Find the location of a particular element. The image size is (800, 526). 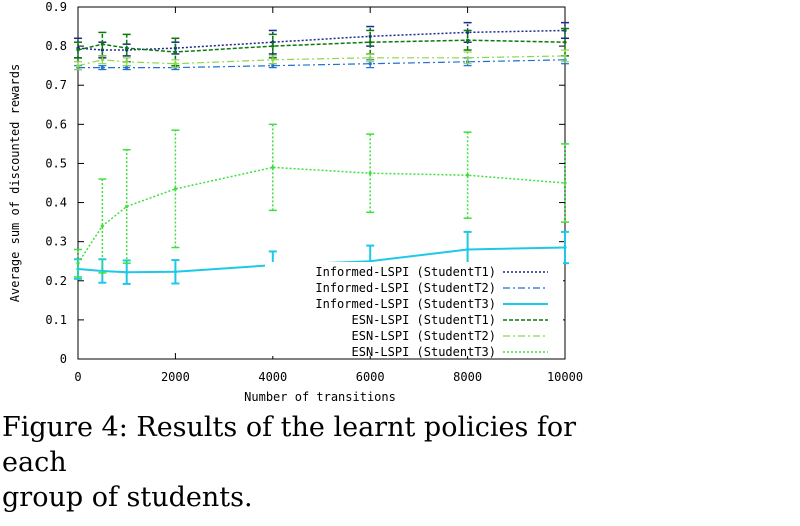

x-tick-label: 8000 is located at coordinates (467, 377).